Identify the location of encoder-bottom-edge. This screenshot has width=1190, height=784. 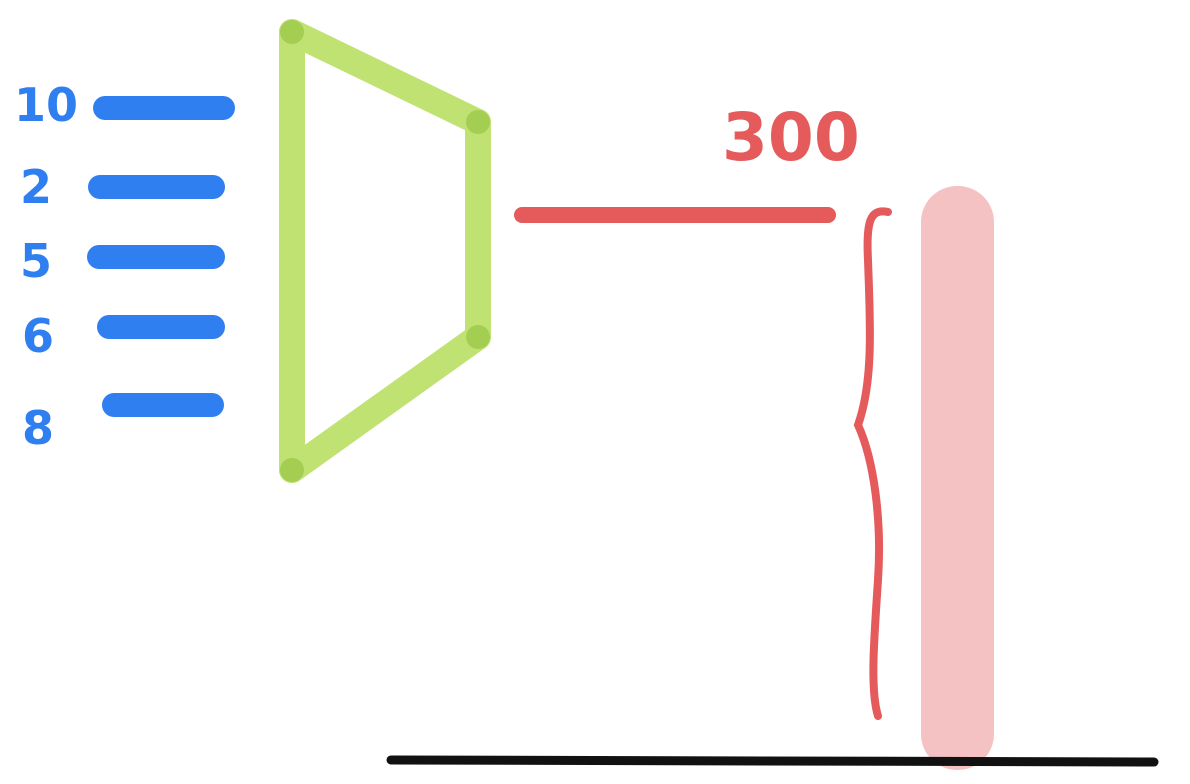
(385, 403).